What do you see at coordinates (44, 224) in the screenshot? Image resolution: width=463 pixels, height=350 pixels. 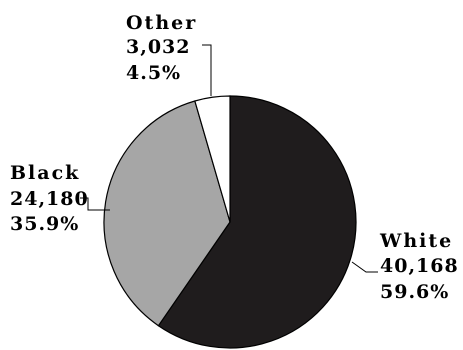 I see `label-black-percent: 35.9%` at bounding box center [44, 224].